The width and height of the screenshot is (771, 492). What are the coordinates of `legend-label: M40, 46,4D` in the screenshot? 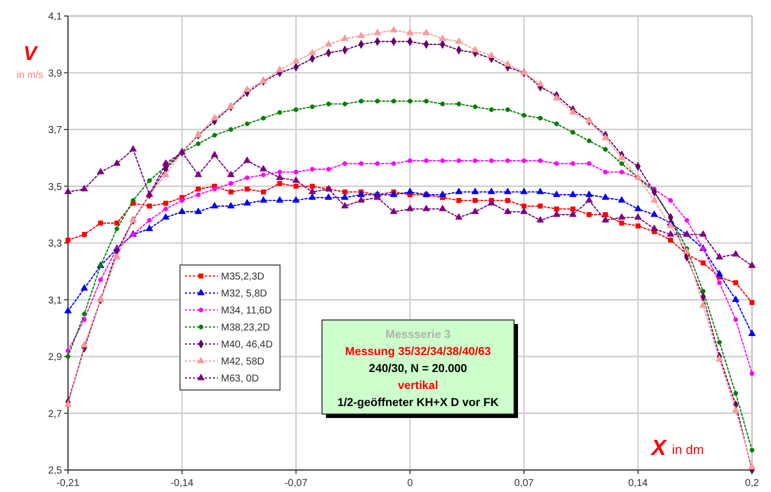 It's located at (247, 345).